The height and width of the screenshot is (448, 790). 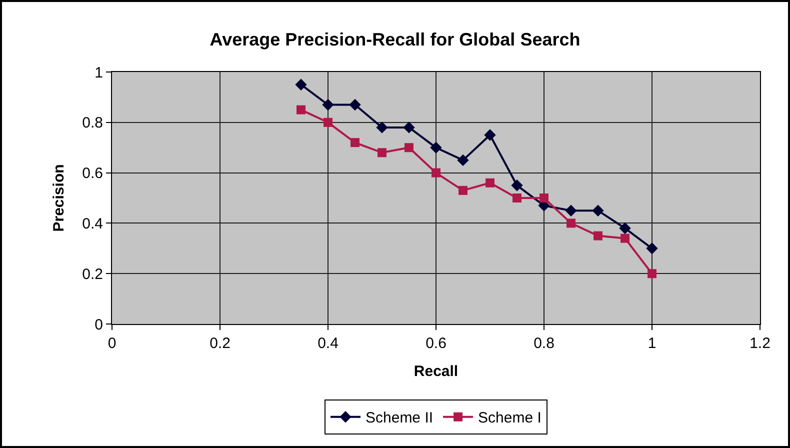 I want to click on x-tick-label: 0.6, so click(x=436, y=343).